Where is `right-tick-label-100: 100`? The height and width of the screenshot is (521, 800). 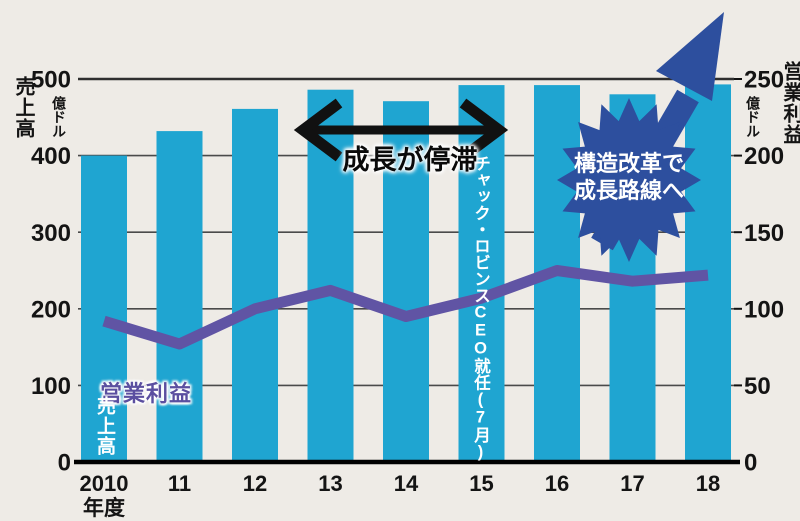
right-tick-label-100: 100 is located at coordinates (764, 309).